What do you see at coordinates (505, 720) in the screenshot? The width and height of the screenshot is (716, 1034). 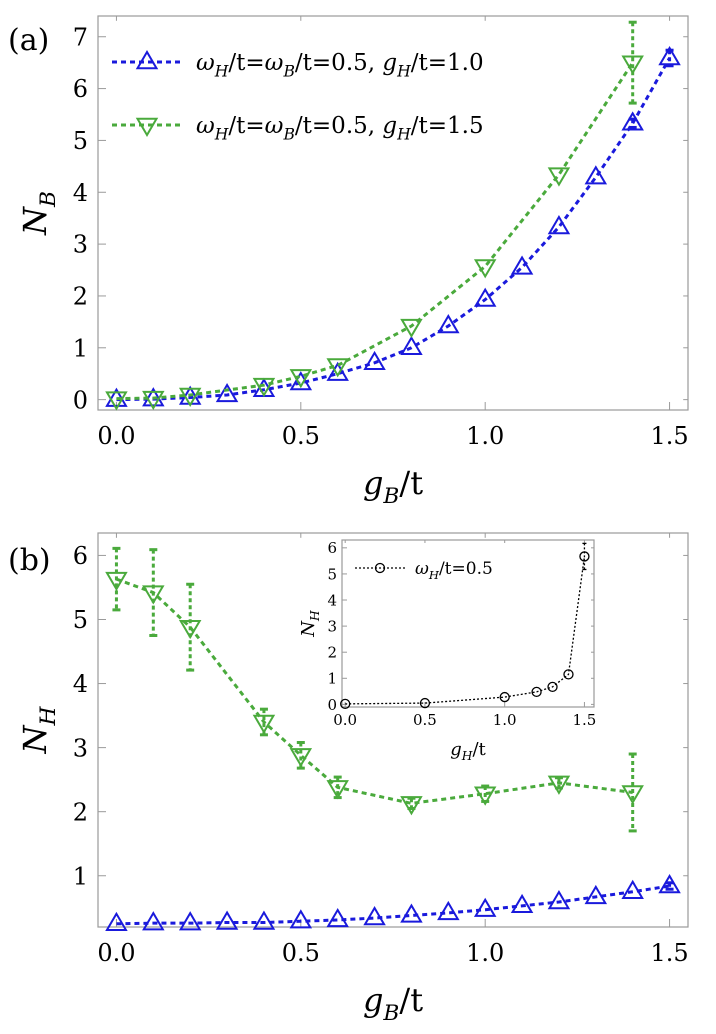 I see `inset-x-tick-label: 1.0` at bounding box center [505, 720].